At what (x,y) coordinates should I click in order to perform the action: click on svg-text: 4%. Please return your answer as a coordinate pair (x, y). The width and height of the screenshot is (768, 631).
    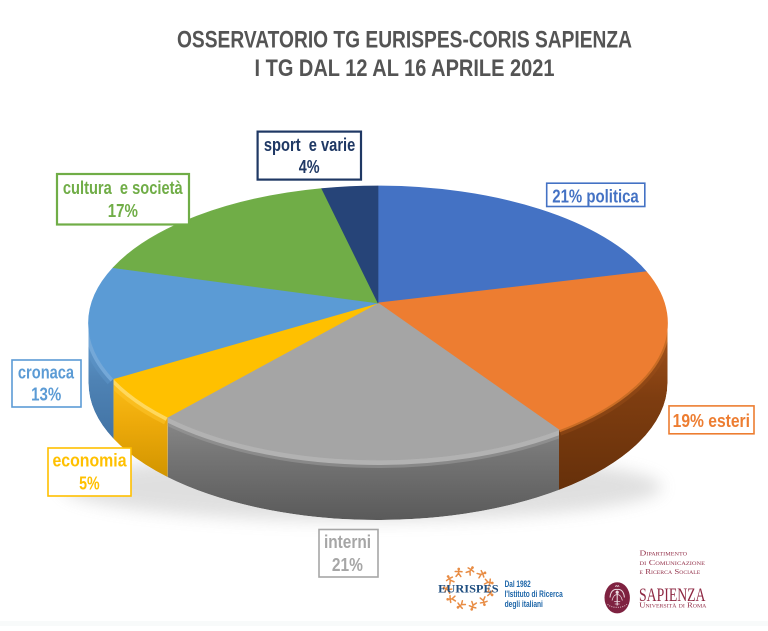
    Looking at the image, I should click on (309, 167).